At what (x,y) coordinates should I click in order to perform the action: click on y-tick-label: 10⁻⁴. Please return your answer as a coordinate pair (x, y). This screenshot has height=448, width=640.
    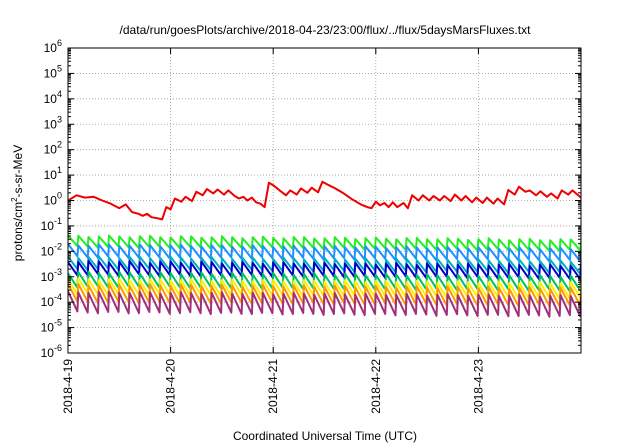
    Looking at the image, I should click on (51, 300).